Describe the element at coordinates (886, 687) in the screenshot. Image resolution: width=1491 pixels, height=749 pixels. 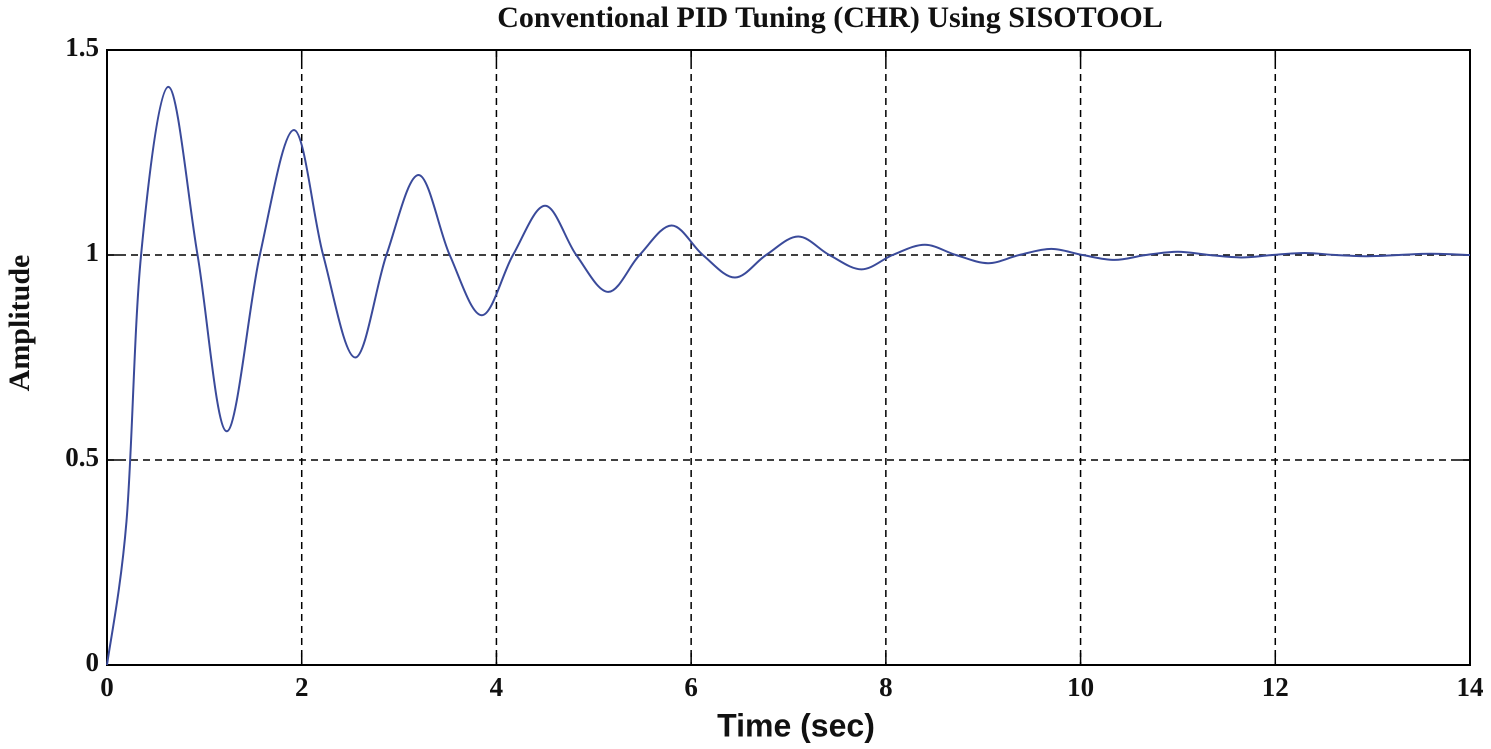
I see `x-tick-label: 8` at that location.